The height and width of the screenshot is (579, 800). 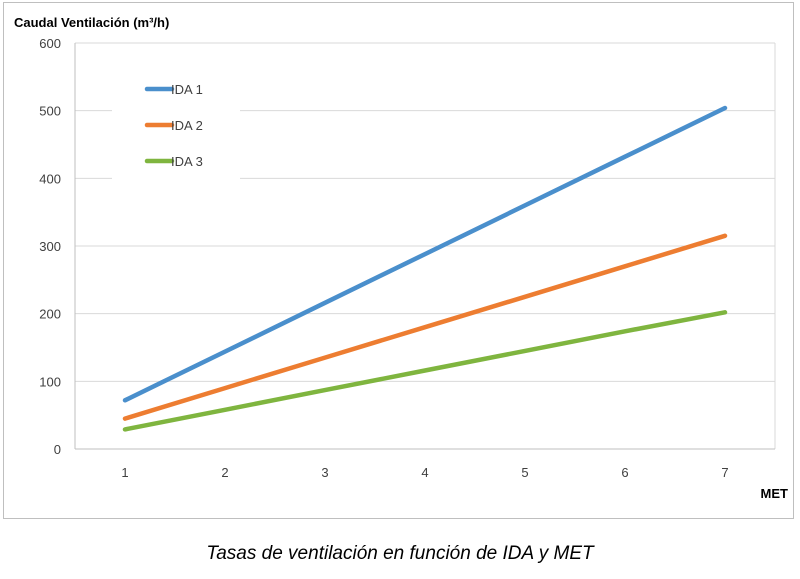 What do you see at coordinates (50, 381) in the screenshot?
I see `y-tick-label: 100` at bounding box center [50, 381].